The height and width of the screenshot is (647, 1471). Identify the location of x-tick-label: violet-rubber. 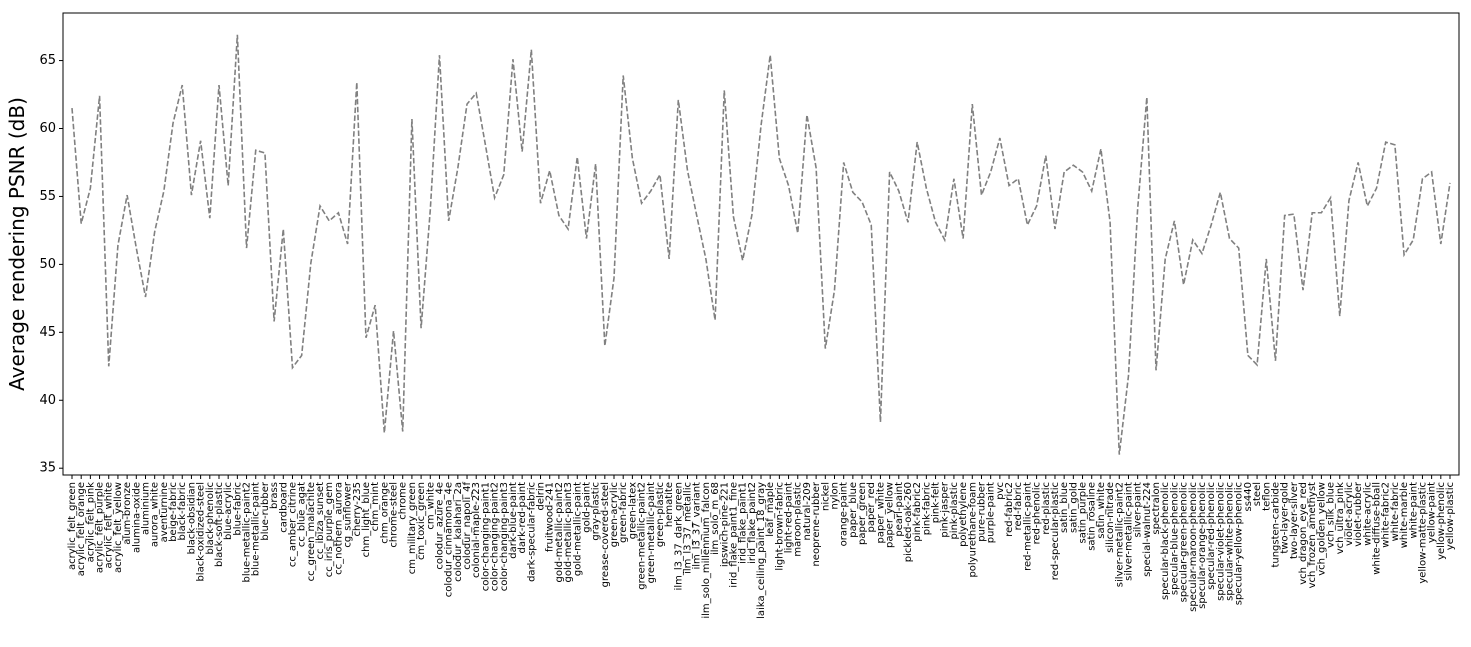
(1358, 514).